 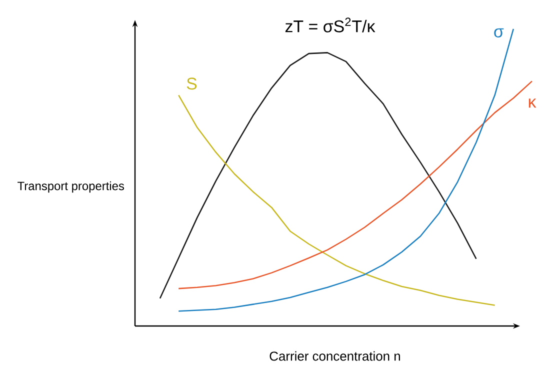 What do you see at coordinates (499, 33) in the screenshot?
I see `series-label: σ` at bounding box center [499, 33].